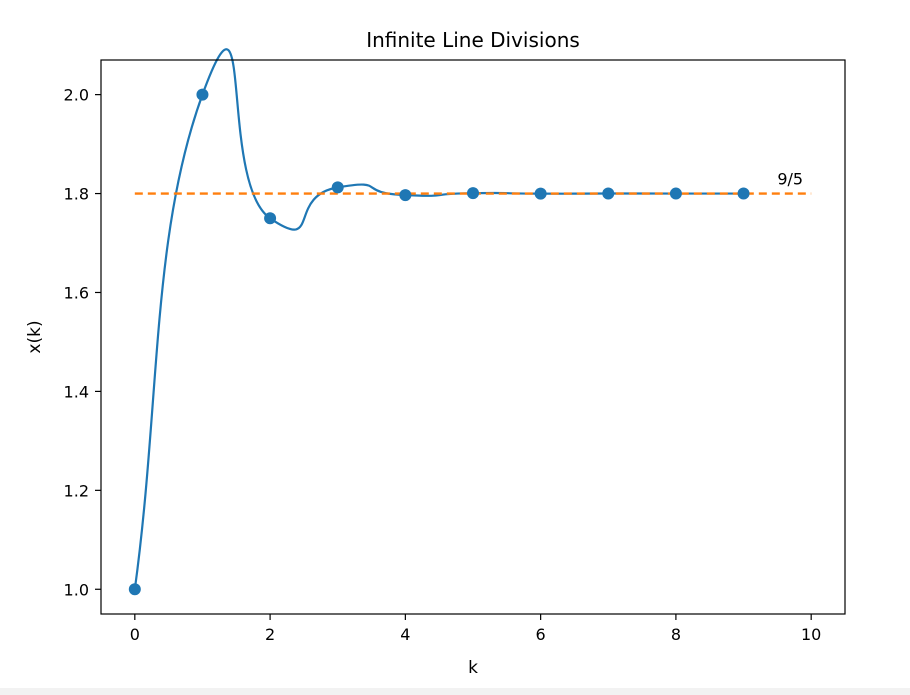  What do you see at coordinates (76, 194) in the screenshot?
I see `y-tick-label-4: 1.8` at bounding box center [76, 194].